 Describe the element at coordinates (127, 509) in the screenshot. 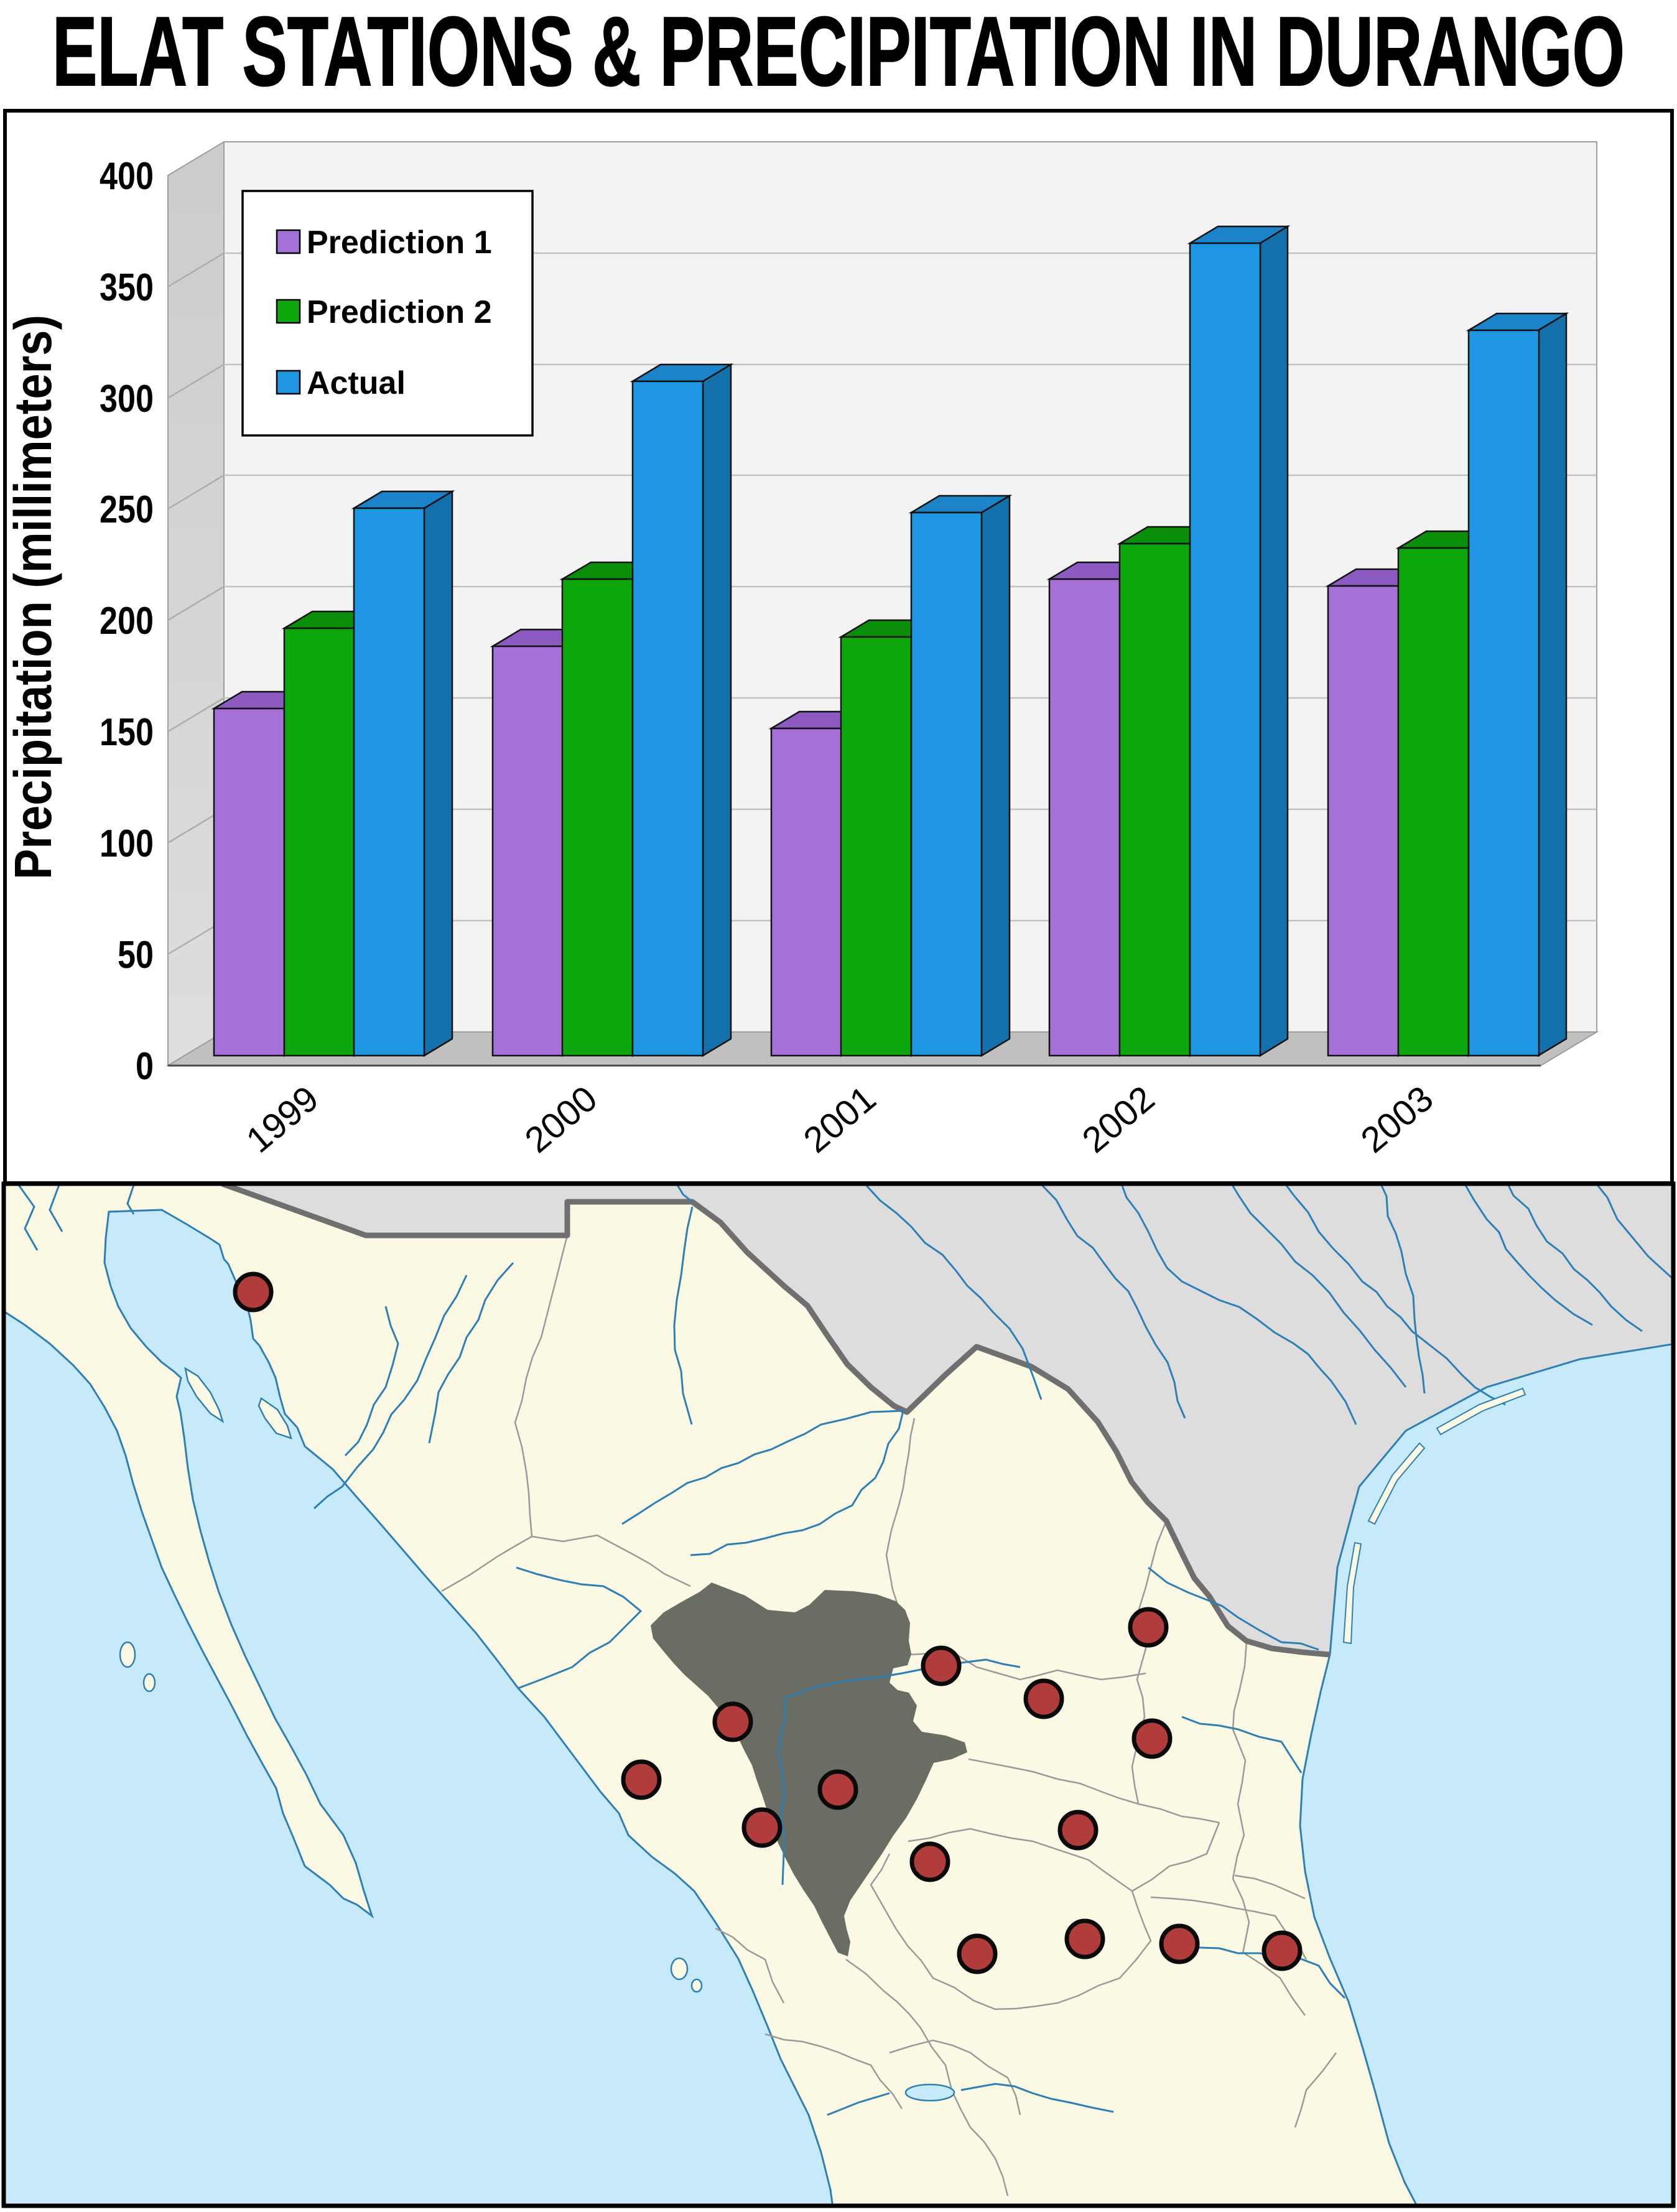

I see `svg-text: 250` at that location.